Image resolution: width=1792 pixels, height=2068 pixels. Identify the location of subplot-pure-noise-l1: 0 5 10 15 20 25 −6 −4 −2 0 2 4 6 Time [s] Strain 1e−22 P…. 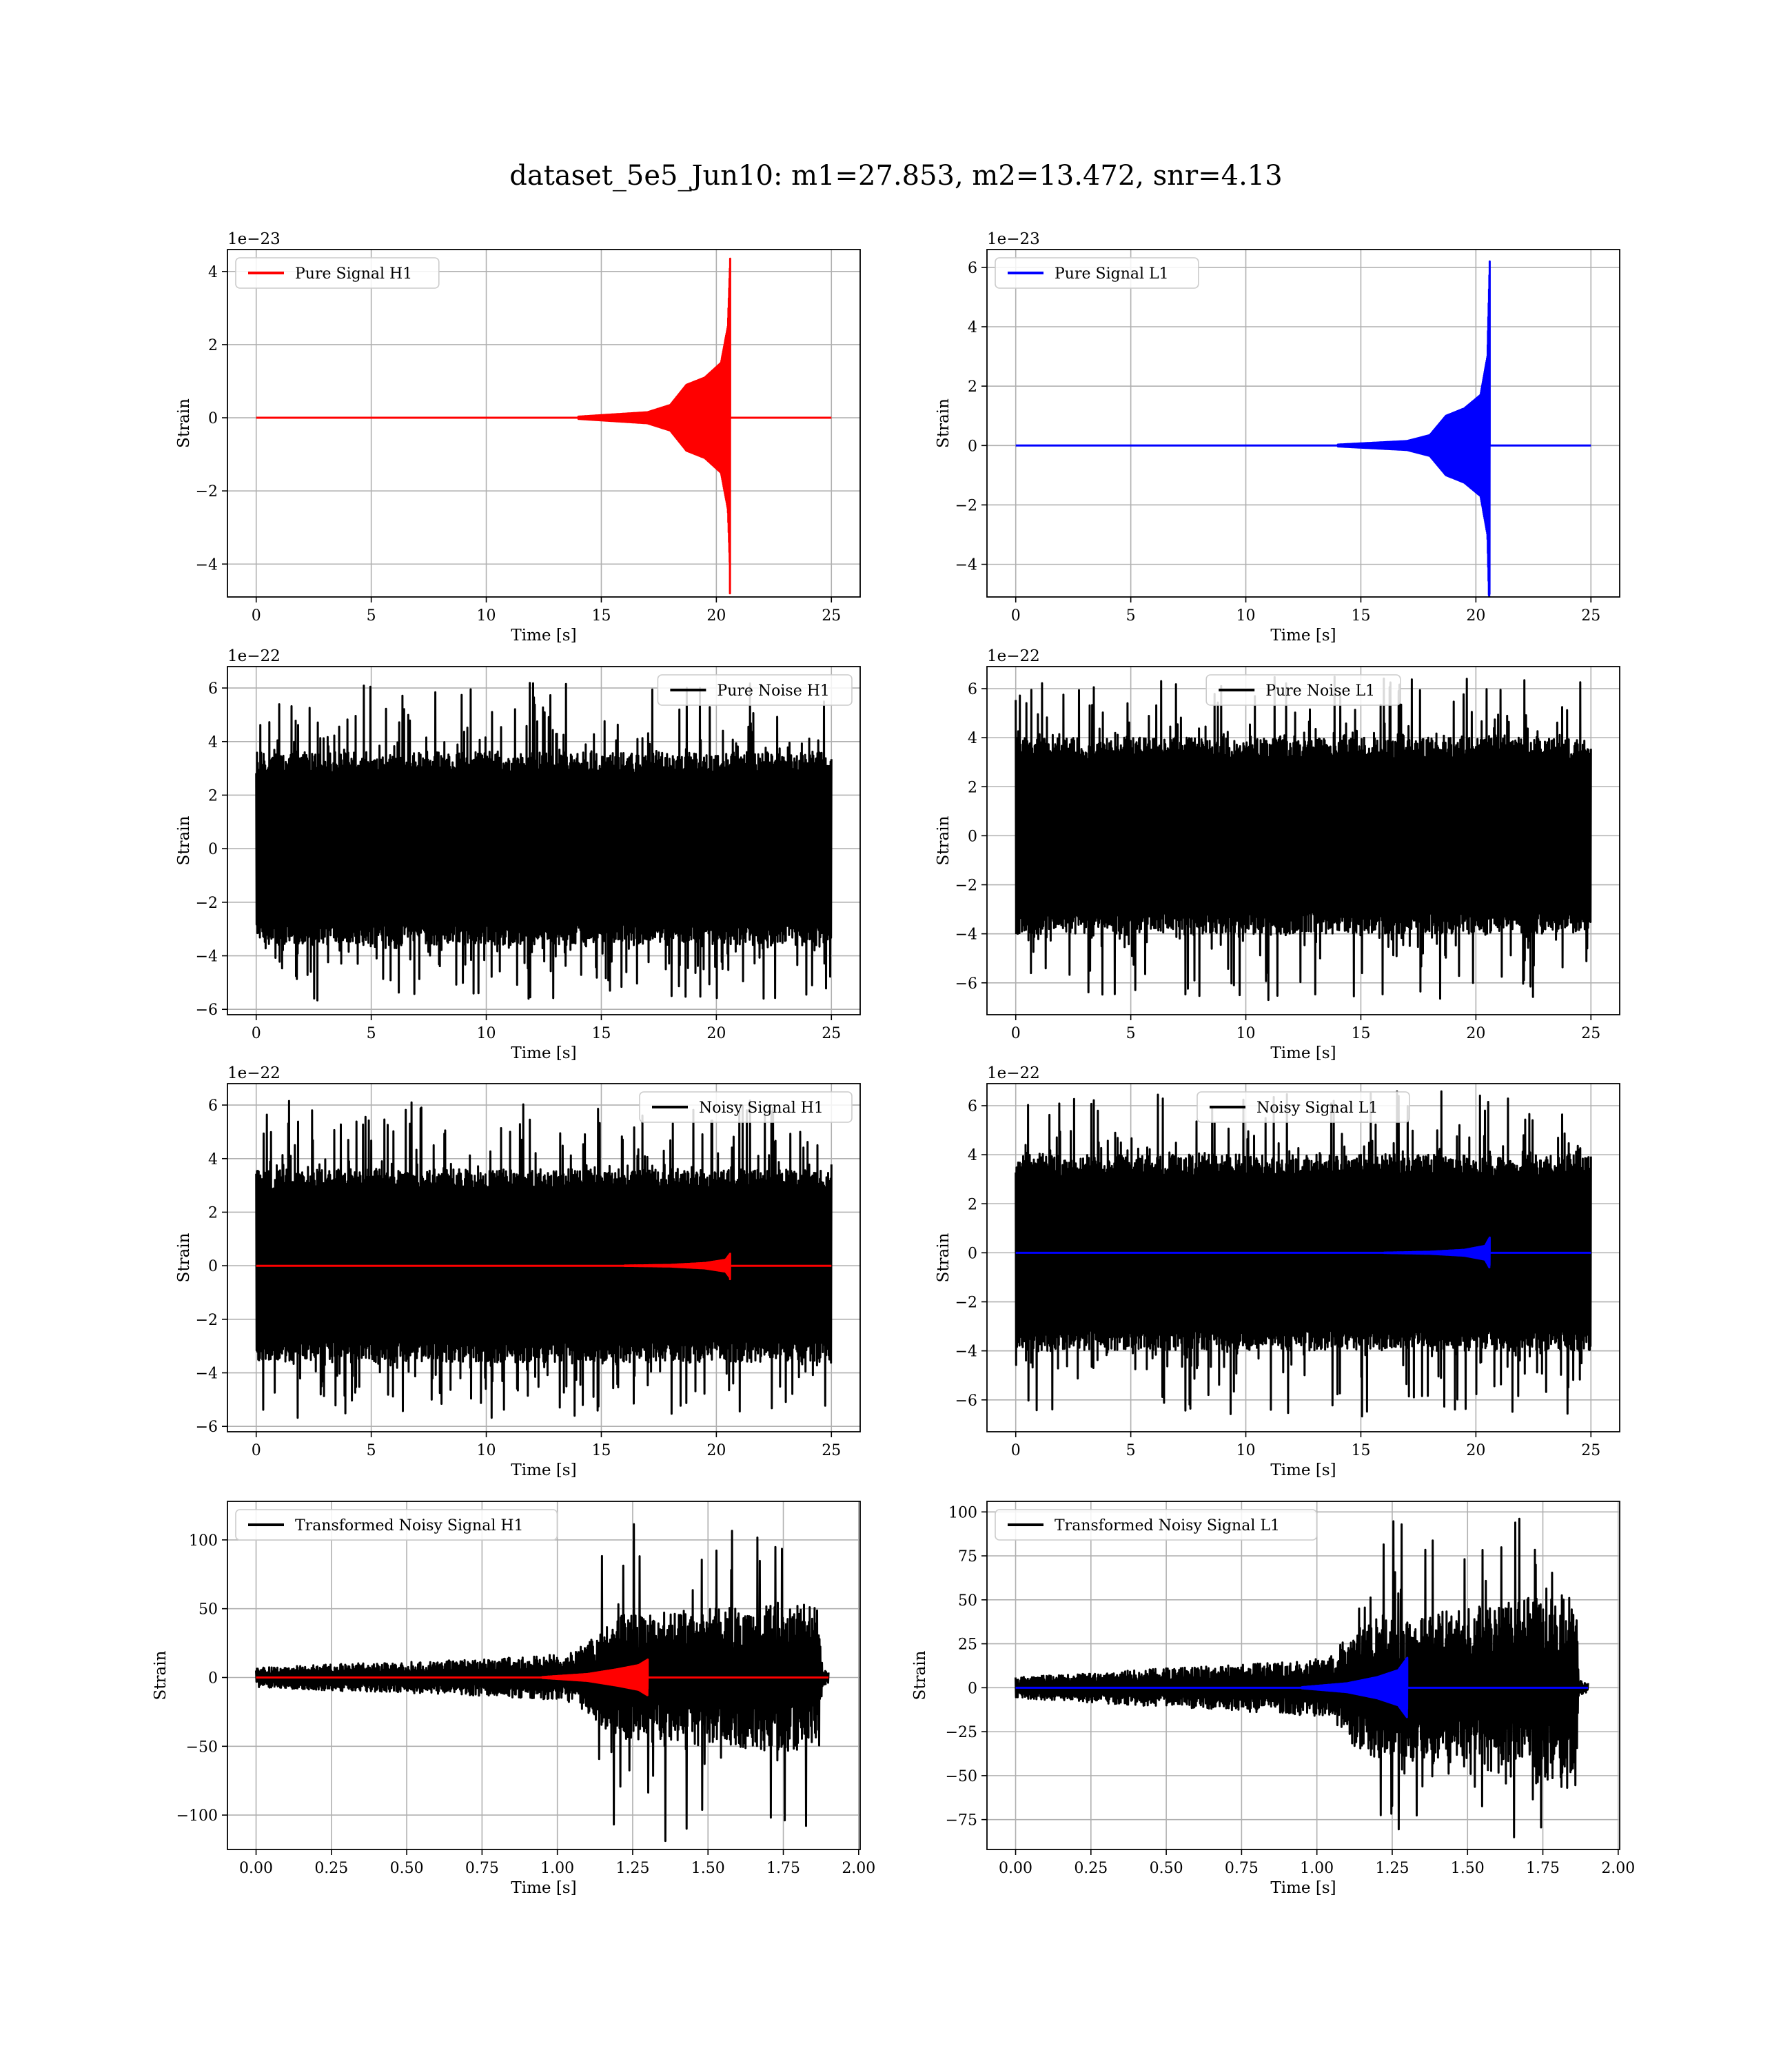
(1277, 854).